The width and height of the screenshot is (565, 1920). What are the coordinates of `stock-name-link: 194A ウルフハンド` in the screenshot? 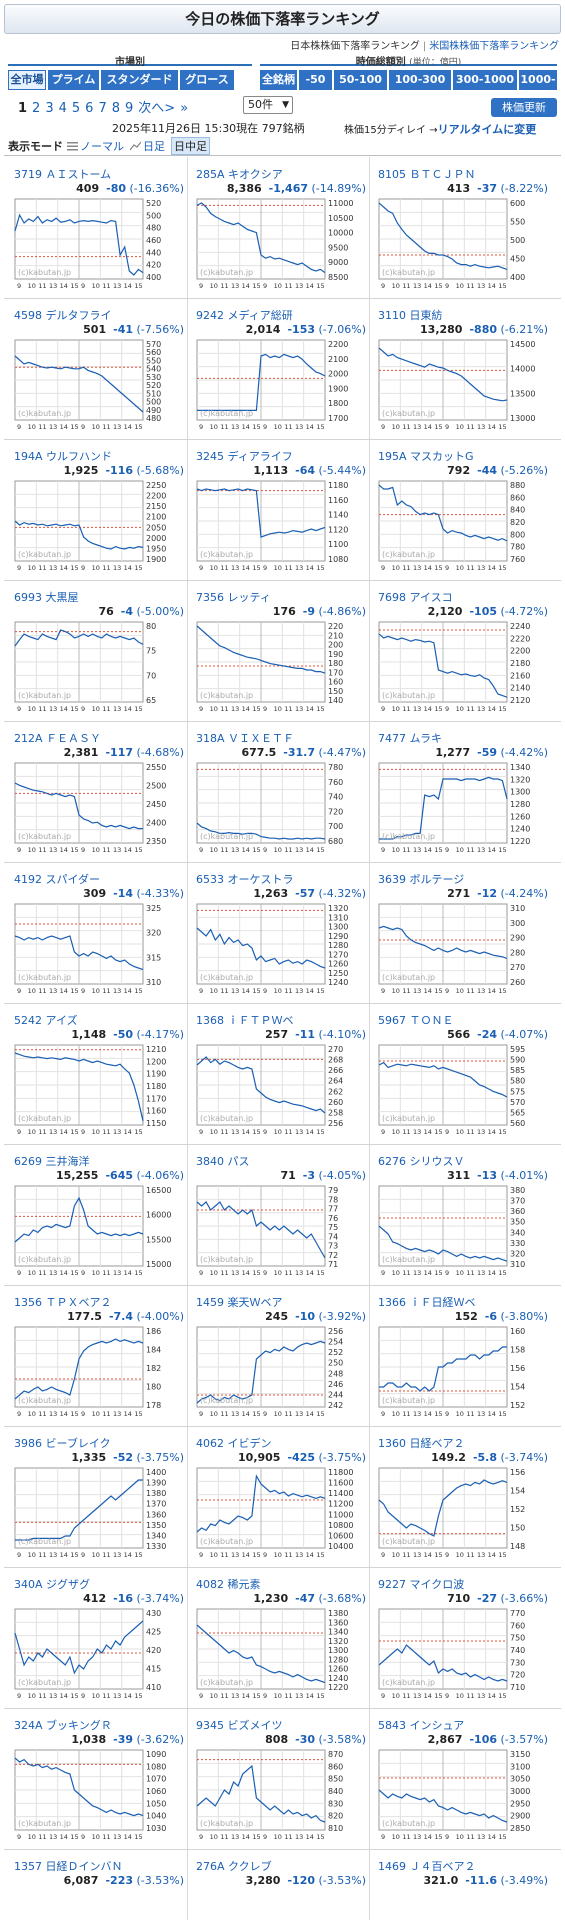 It's located at (63, 456).